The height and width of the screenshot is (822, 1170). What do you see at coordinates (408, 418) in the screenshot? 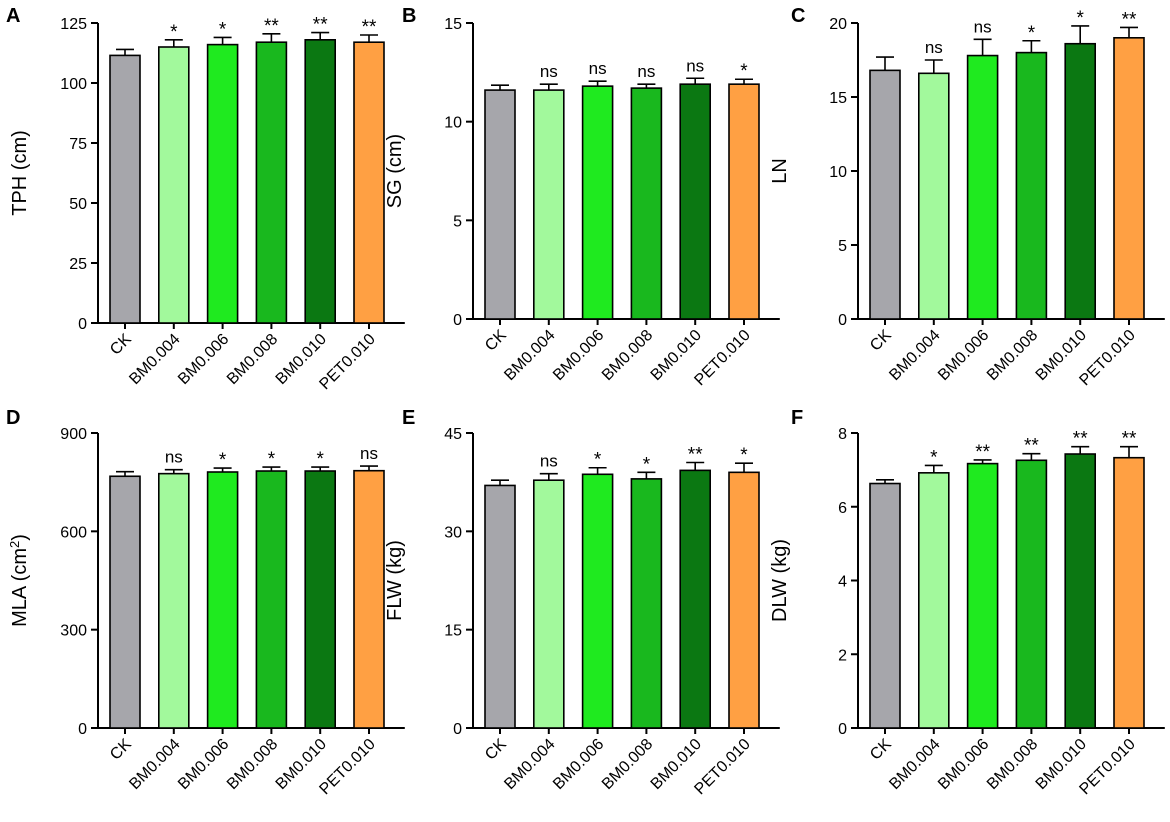
I see `panel-letter: E` at bounding box center [408, 418].